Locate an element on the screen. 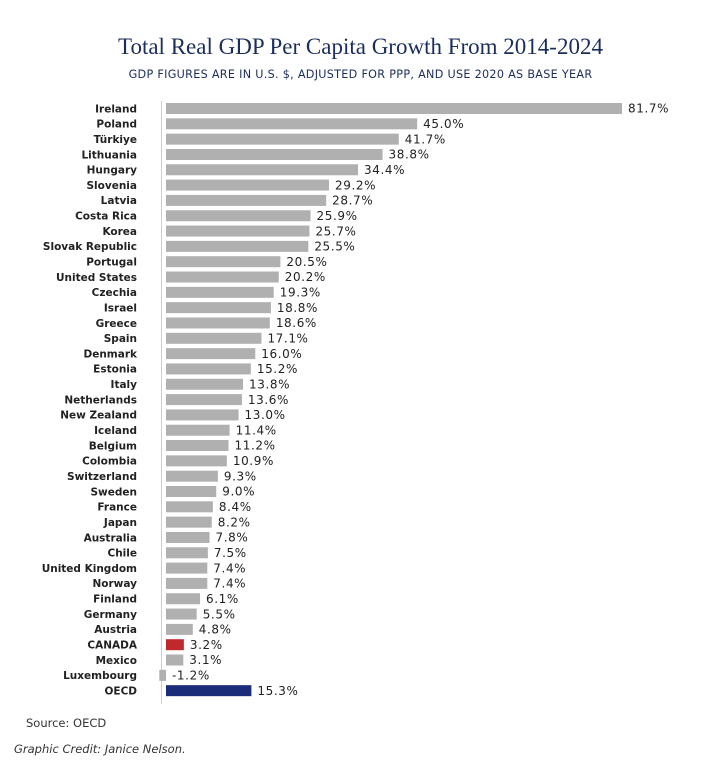 The height and width of the screenshot is (765, 721). bar-luxembourg is located at coordinates (162, 675).